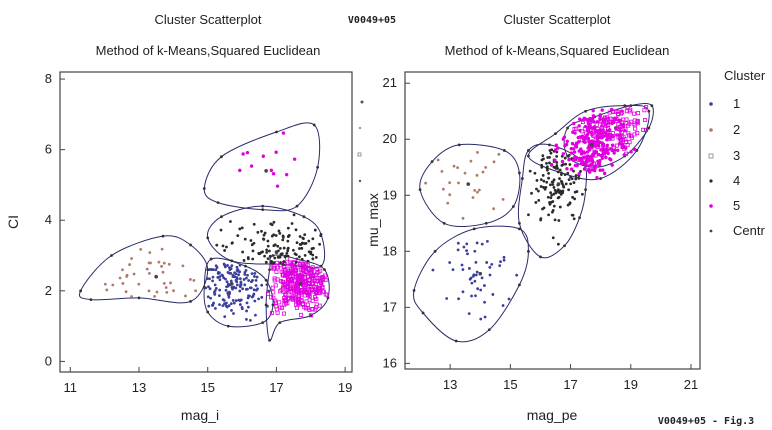 The image size is (772, 430). What do you see at coordinates (13, 222) in the screenshot?
I see `left-y-axis-label: CI` at bounding box center [13, 222].